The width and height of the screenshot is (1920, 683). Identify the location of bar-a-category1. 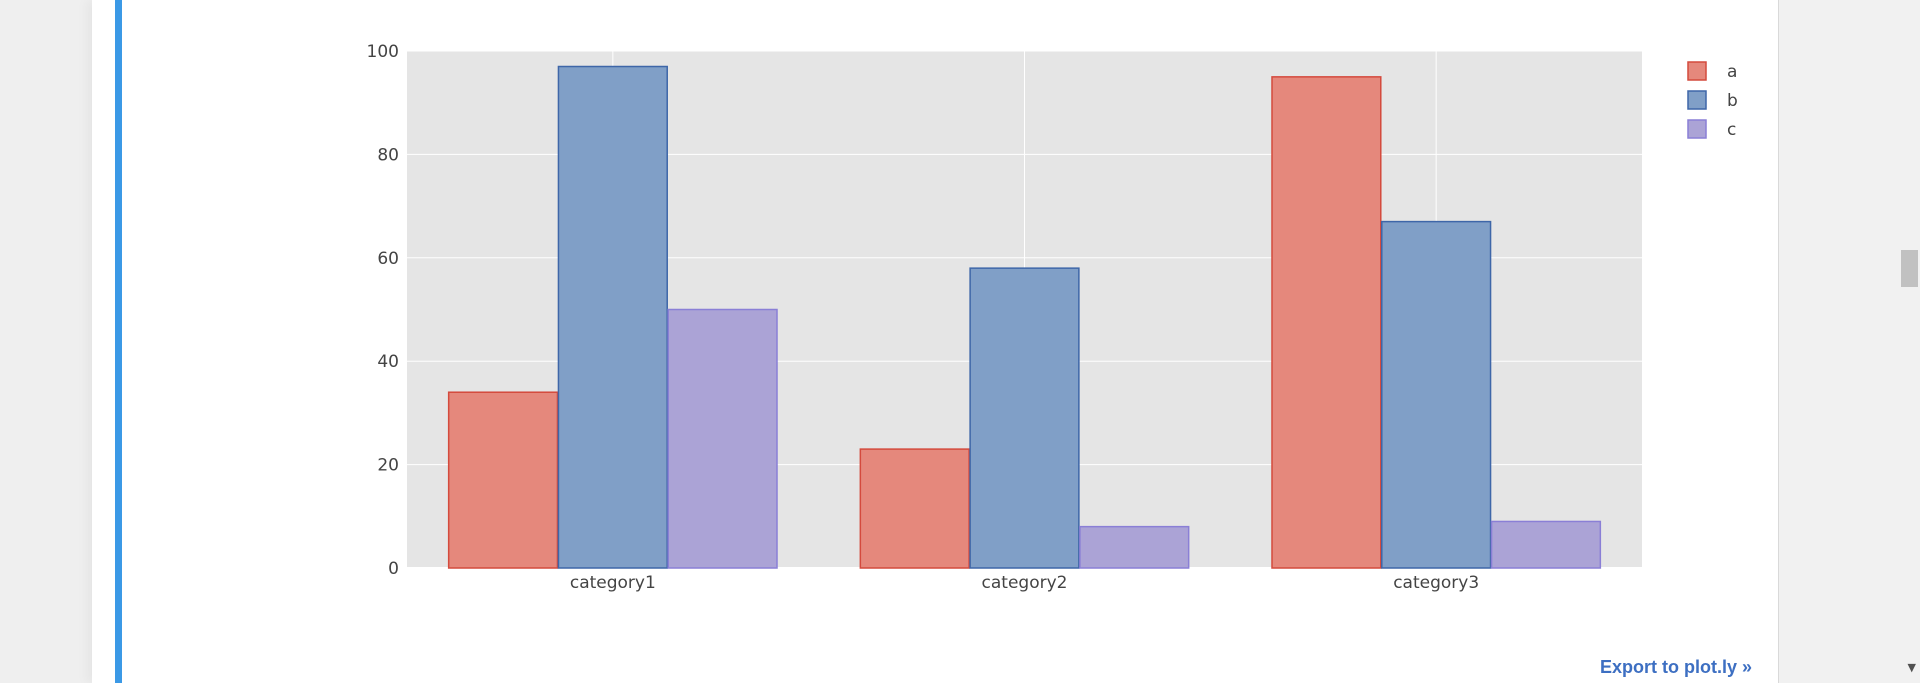
(503, 480).